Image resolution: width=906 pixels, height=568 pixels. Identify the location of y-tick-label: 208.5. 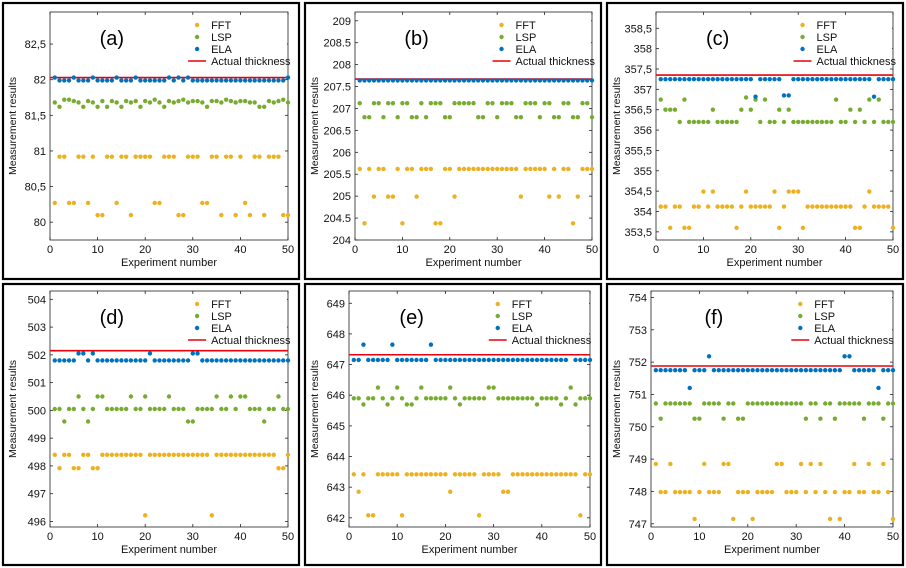
(337, 44).